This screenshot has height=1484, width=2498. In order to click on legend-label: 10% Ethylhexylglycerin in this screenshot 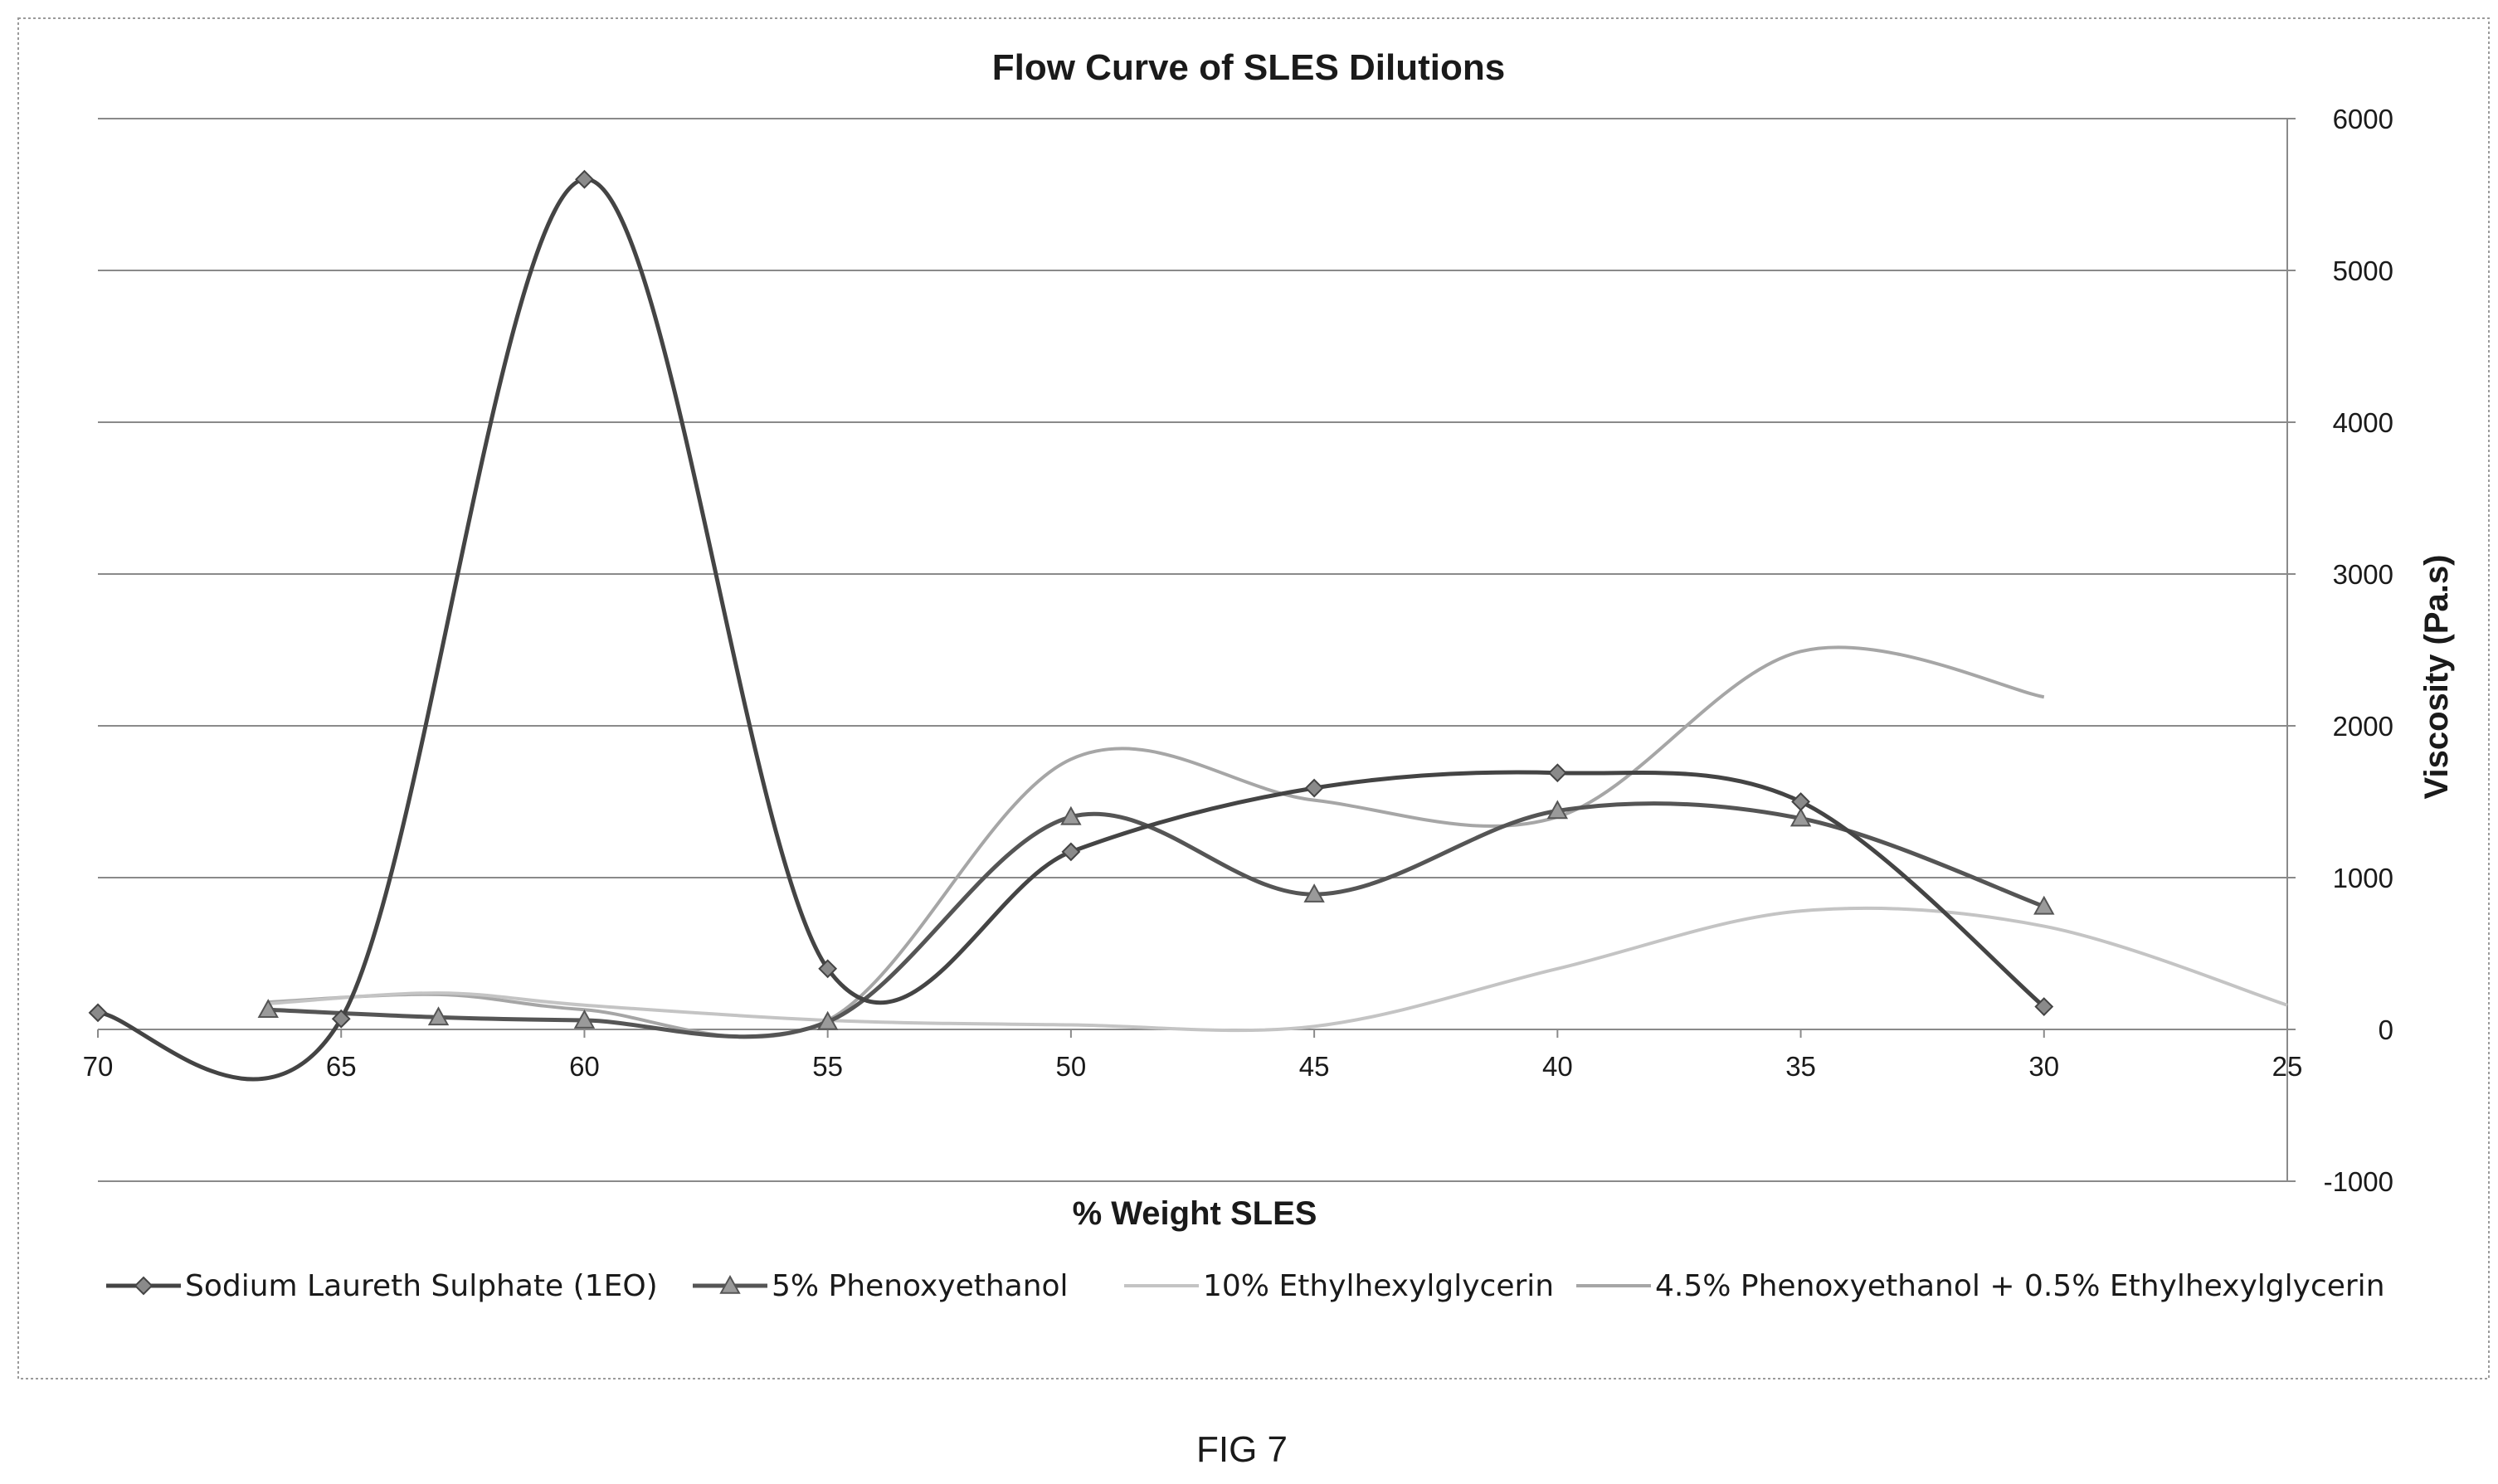, I will do `click(1378, 1286)`.